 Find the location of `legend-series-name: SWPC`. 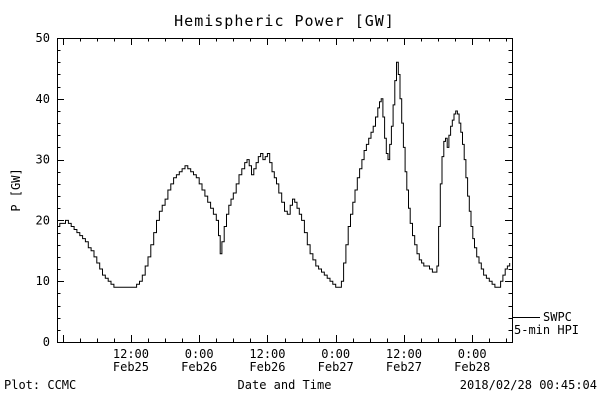

legend-series-name: SWPC is located at coordinates (557, 317).